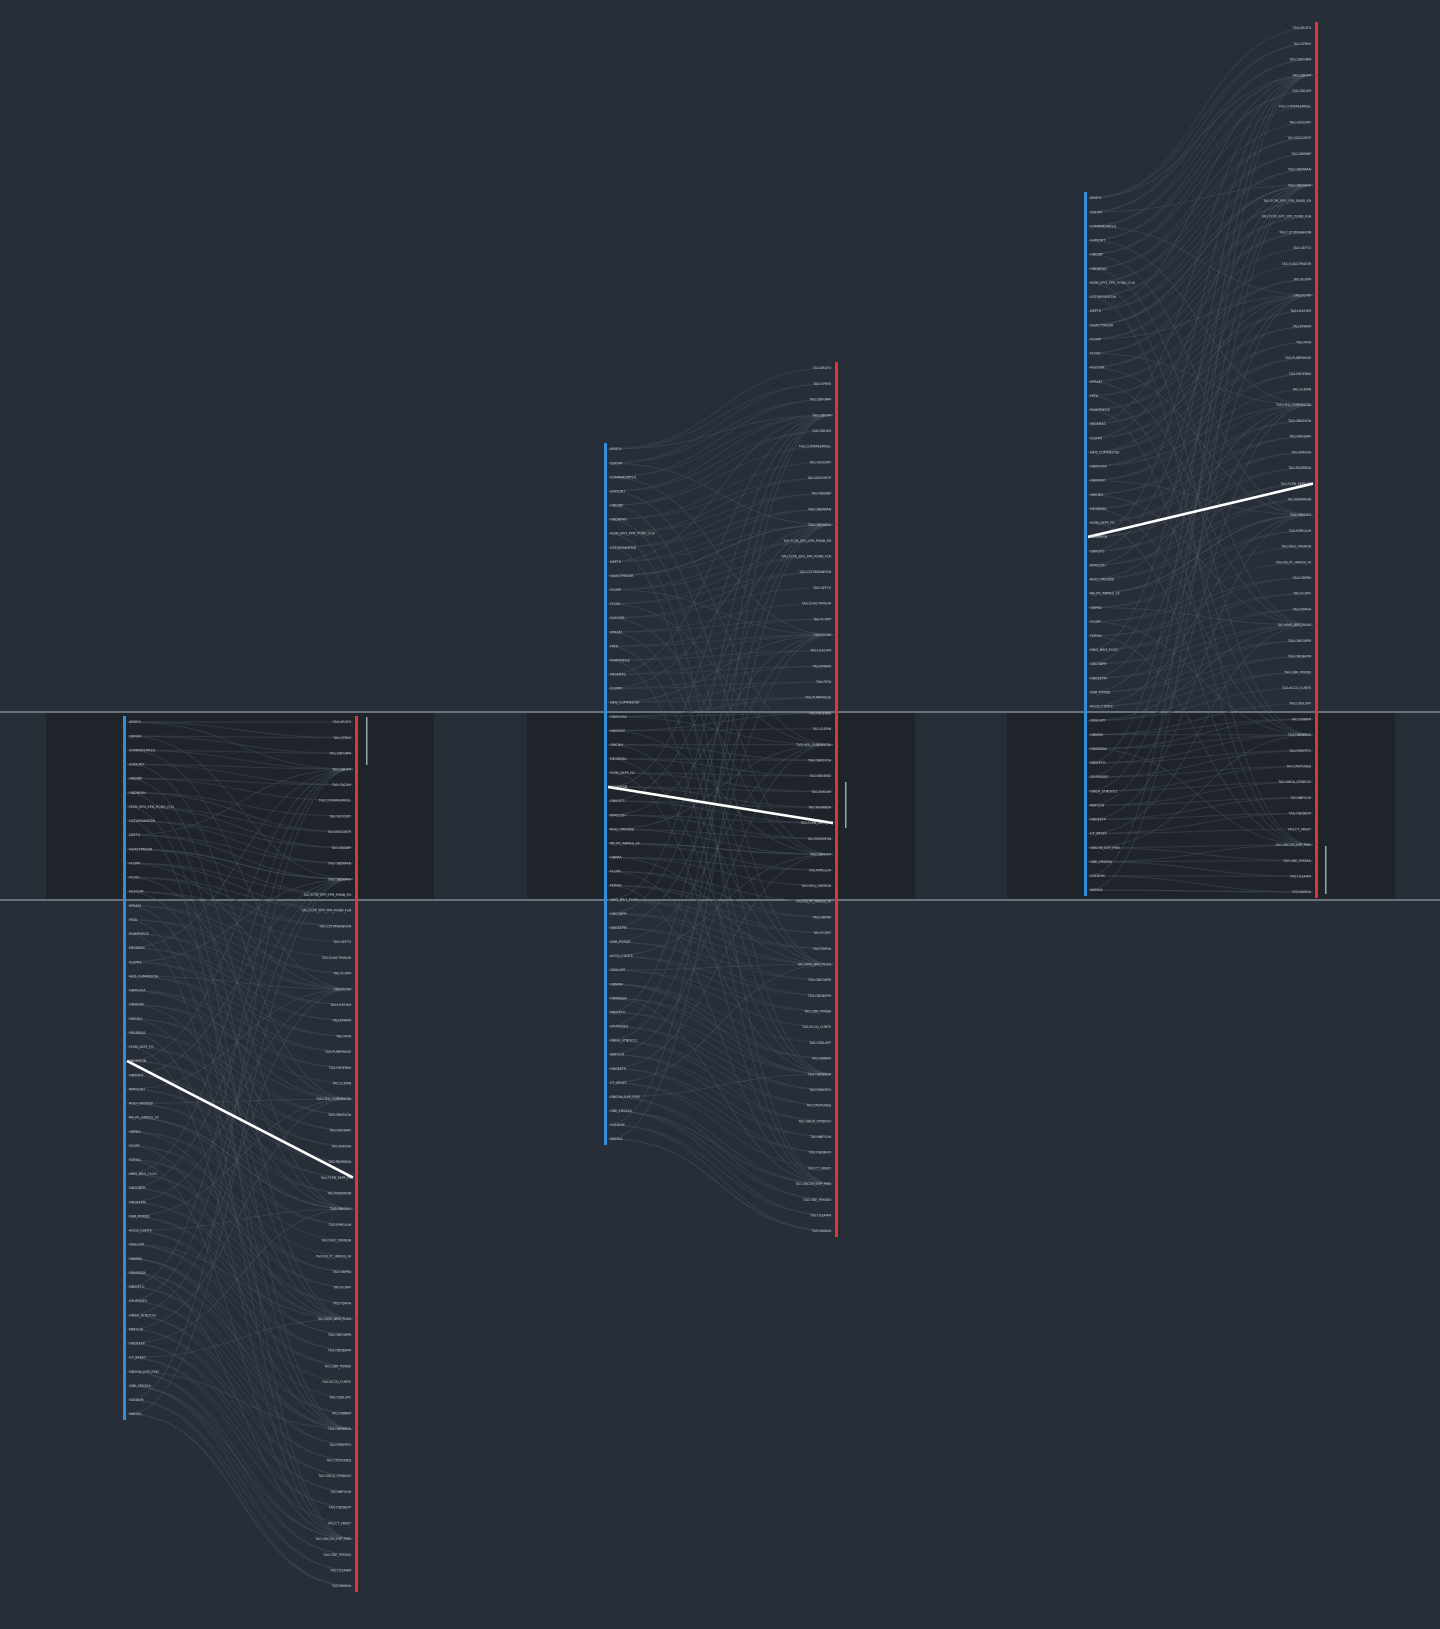 The height and width of the screenshot is (1629, 1440). I want to click on left-node-bar, so click(1085, 544).